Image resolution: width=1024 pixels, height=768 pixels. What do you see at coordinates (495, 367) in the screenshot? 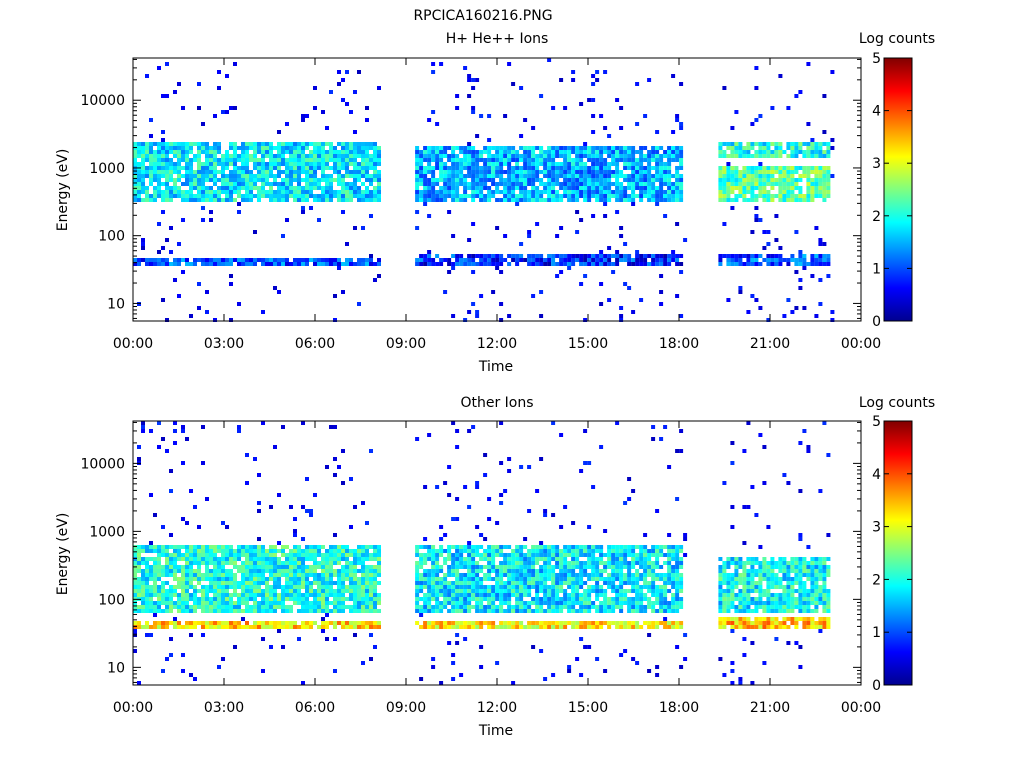
I see `x-axis-label: Time` at bounding box center [495, 367].